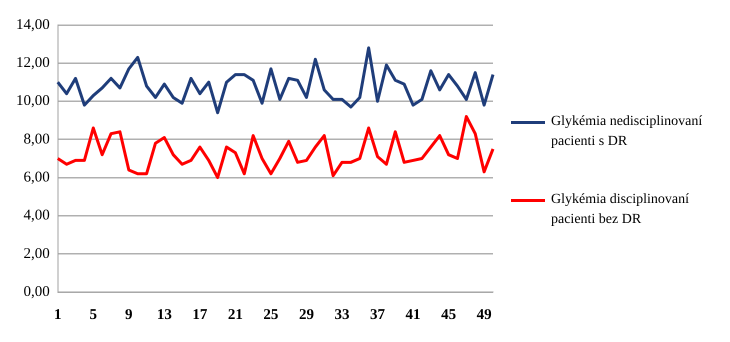 This screenshot has width=730, height=342. What do you see at coordinates (378, 314) in the screenshot?
I see `x-tick-label: 37` at bounding box center [378, 314].